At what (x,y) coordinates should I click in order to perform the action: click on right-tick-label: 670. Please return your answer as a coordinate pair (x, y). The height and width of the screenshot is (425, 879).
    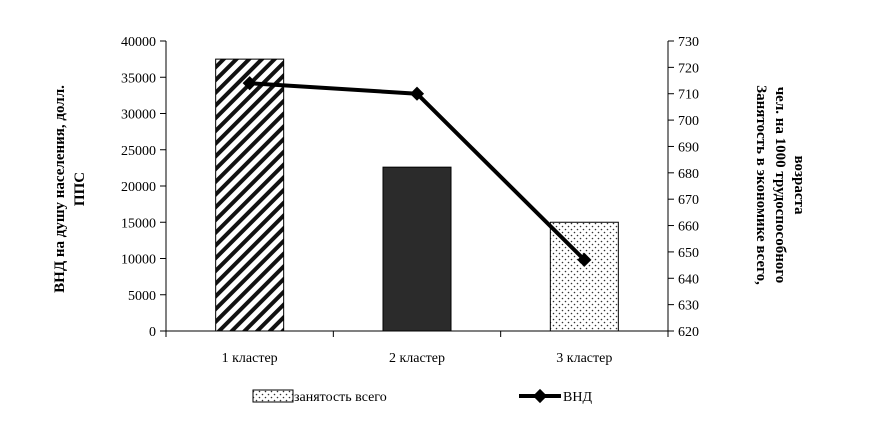
    Looking at the image, I should click on (688, 200).